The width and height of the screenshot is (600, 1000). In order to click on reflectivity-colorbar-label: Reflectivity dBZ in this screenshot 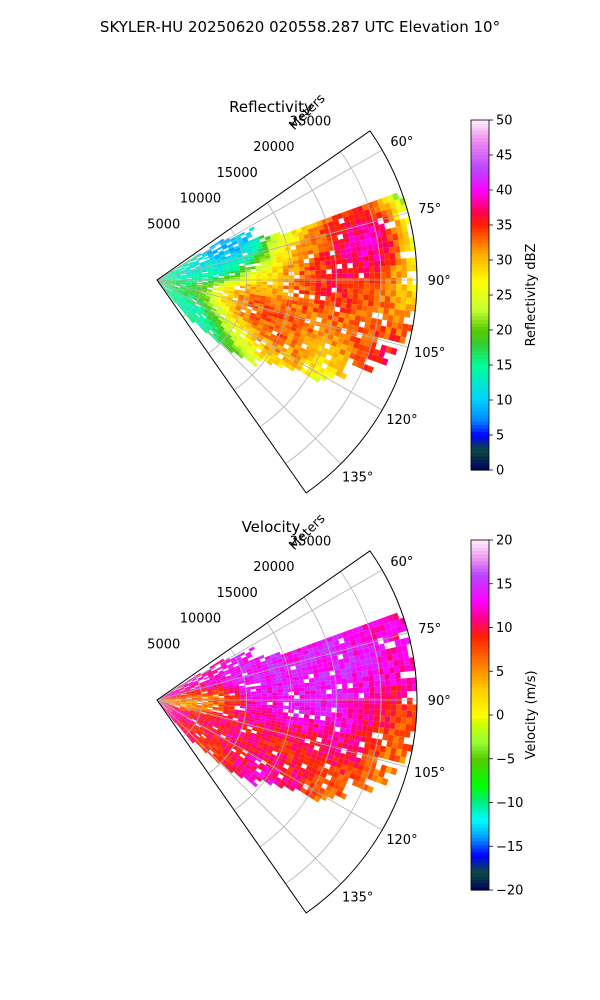, I will do `click(531, 295)`.